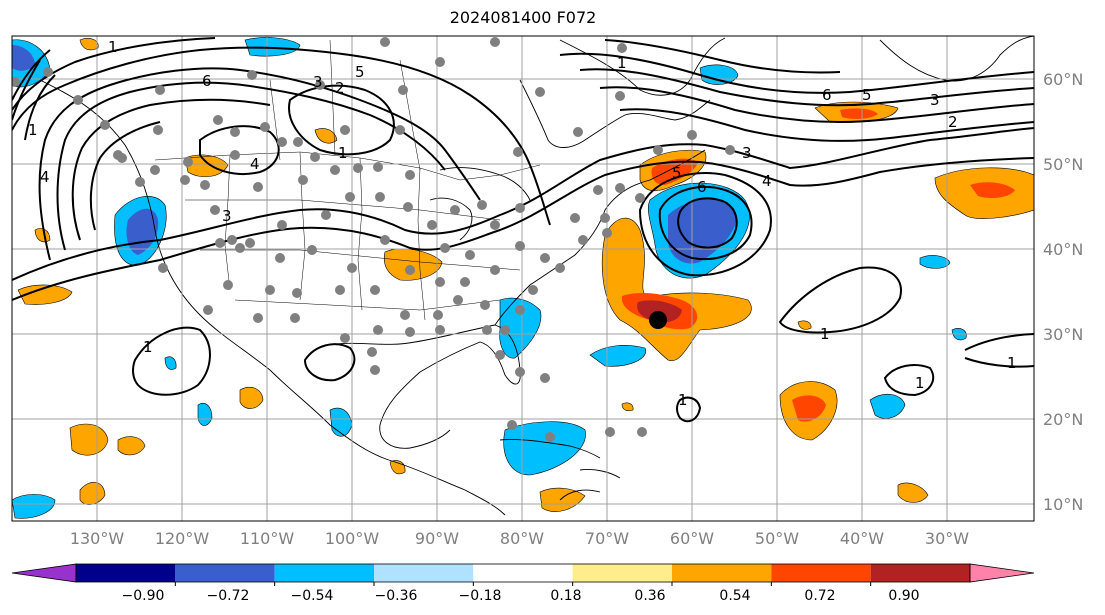 The height and width of the screenshot is (615, 1105). Describe the element at coordinates (734, 596) in the screenshot. I see `colorbar-tick-label: 0.54` at that location.